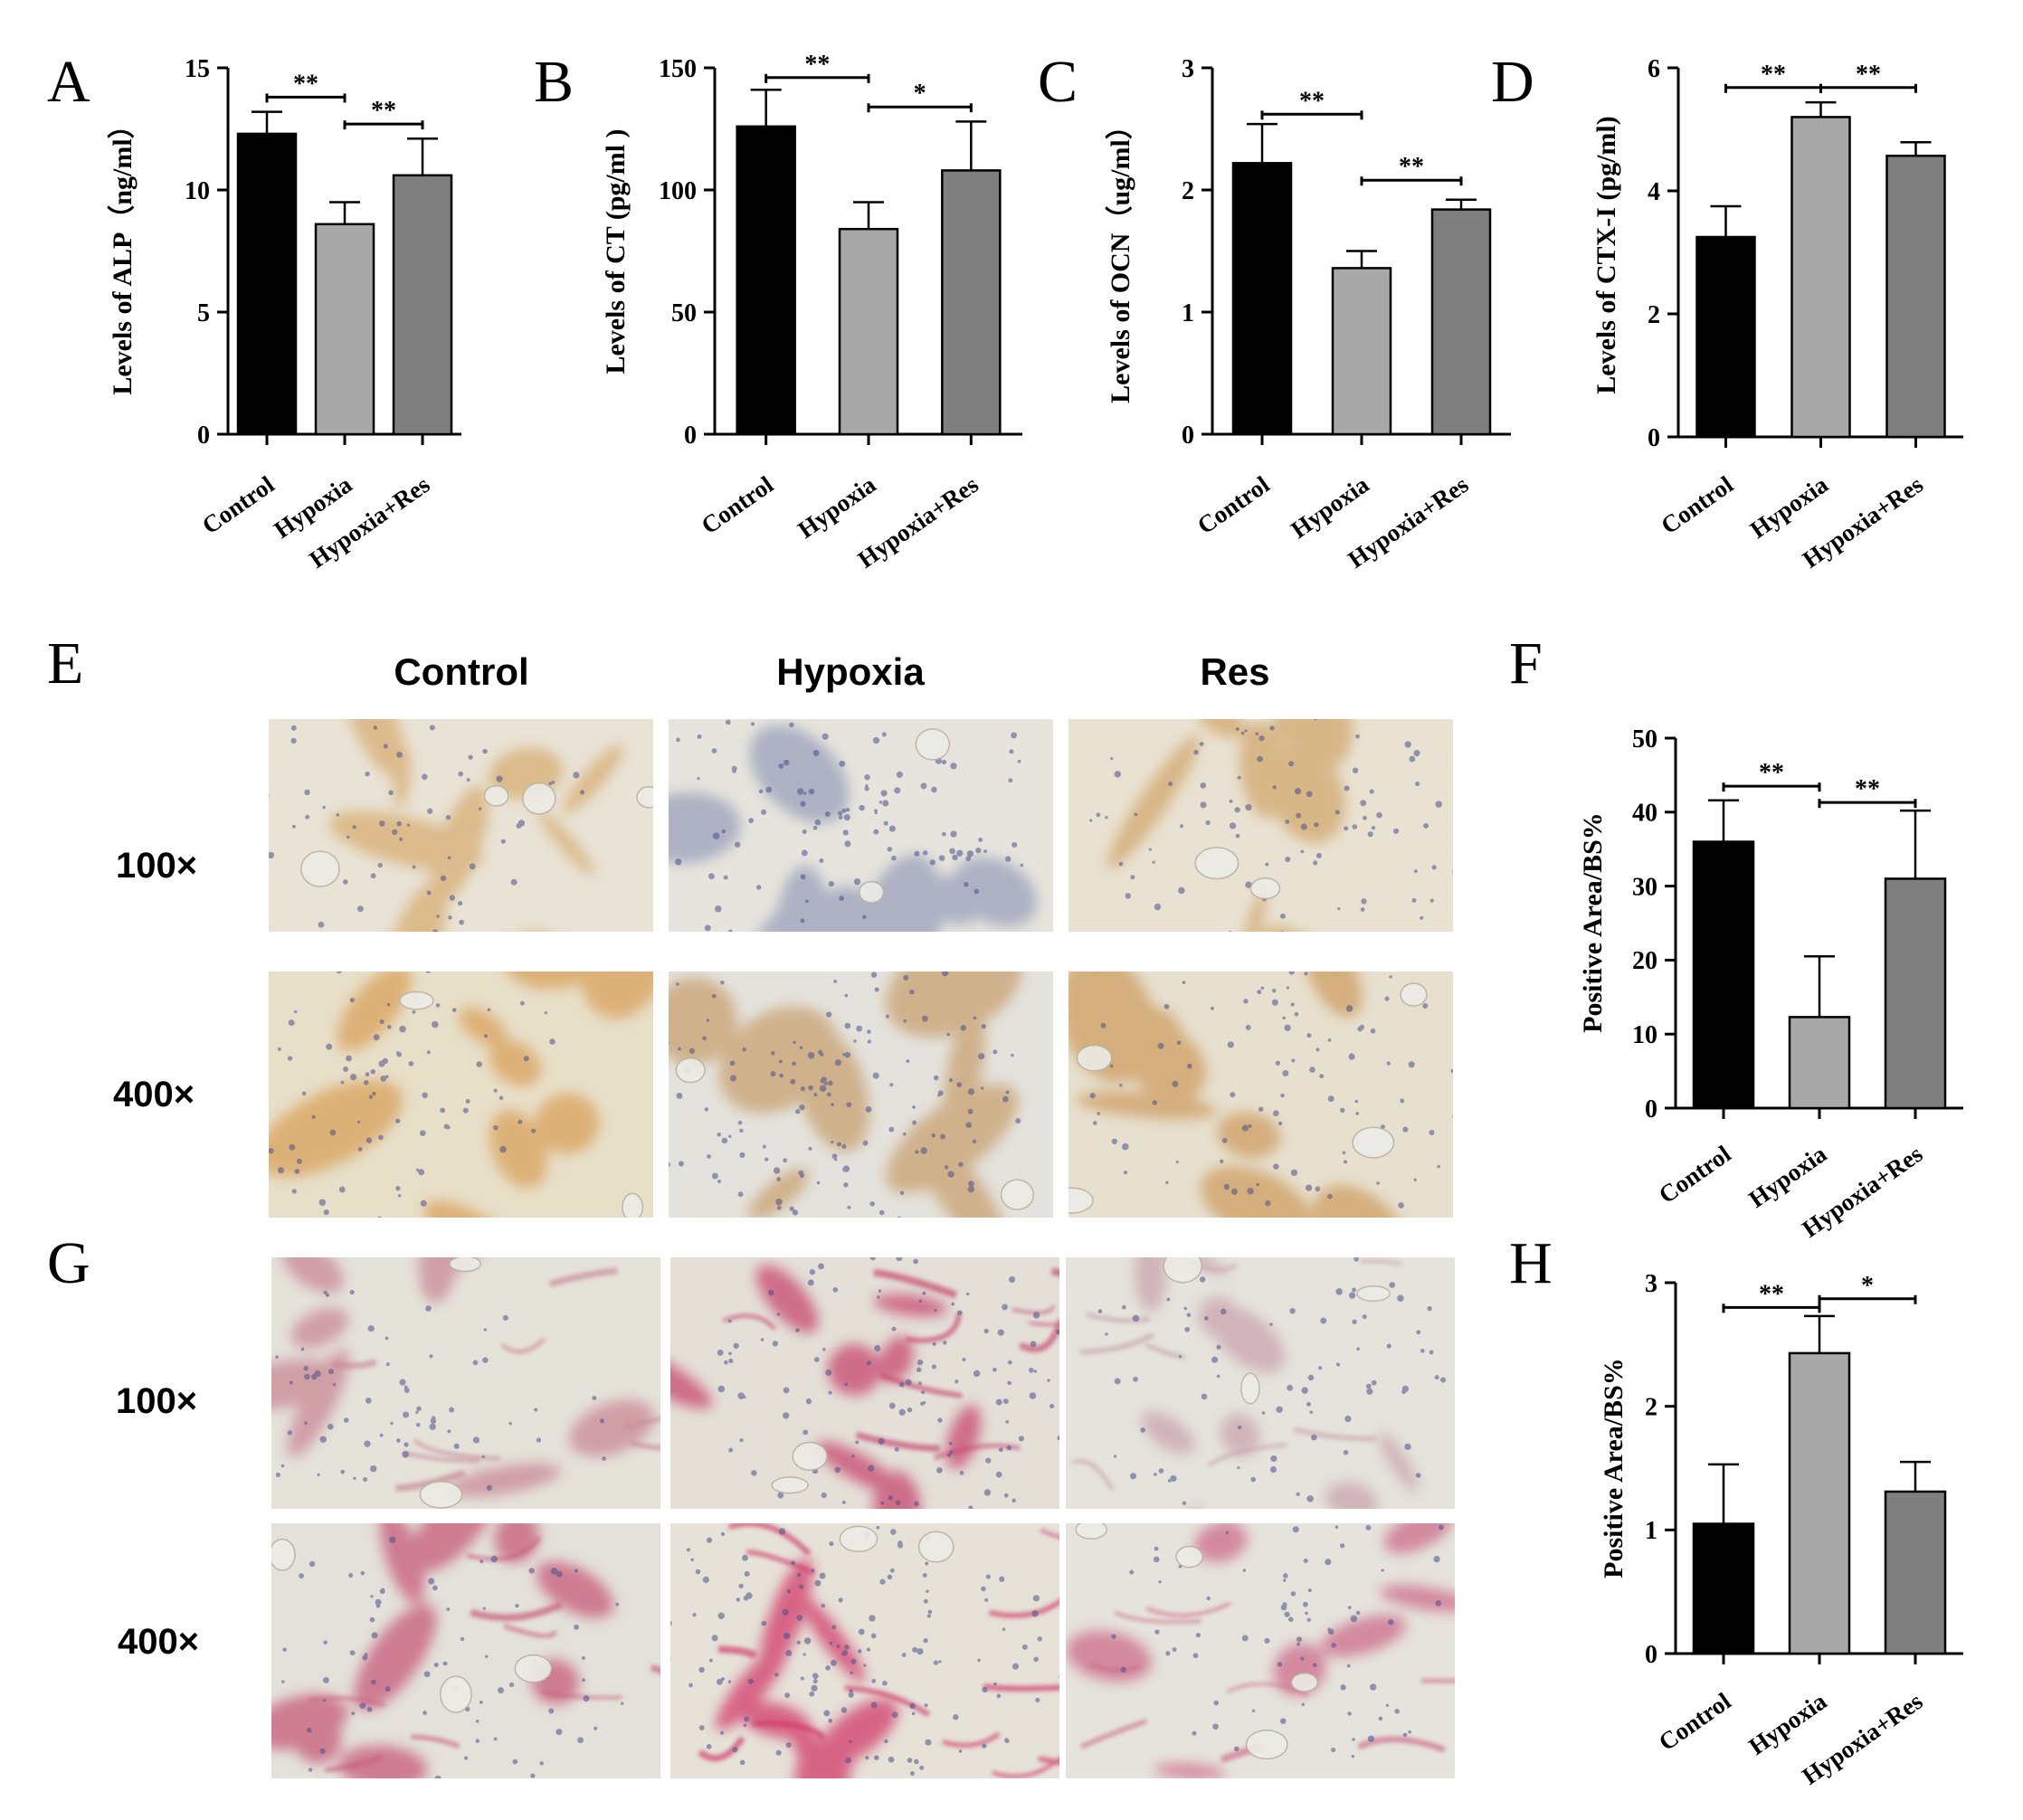  What do you see at coordinates (1651, 1109) in the screenshot?
I see `y-tick-label: 0` at bounding box center [1651, 1109].